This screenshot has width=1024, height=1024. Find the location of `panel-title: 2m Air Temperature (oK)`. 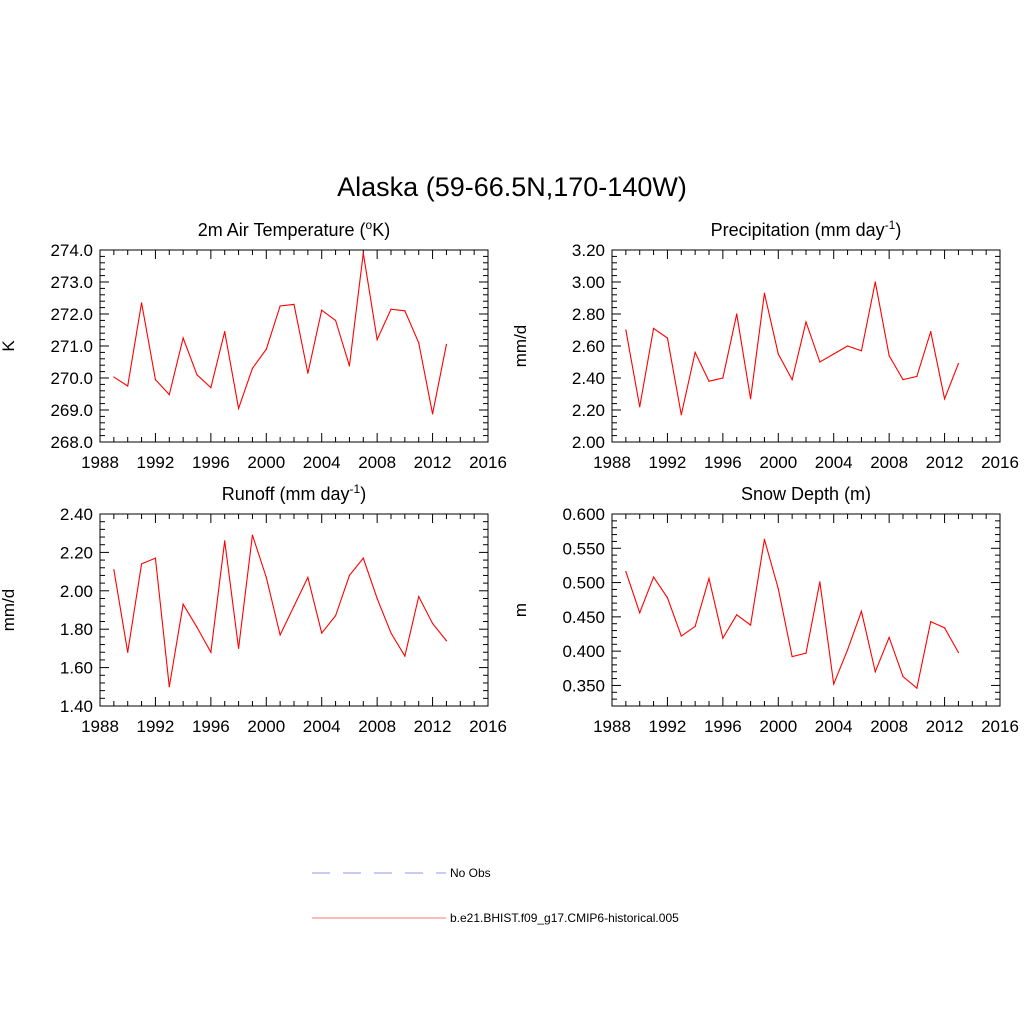

panel-title: 2m Air Temperature (oK) is located at coordinates (294, 229).